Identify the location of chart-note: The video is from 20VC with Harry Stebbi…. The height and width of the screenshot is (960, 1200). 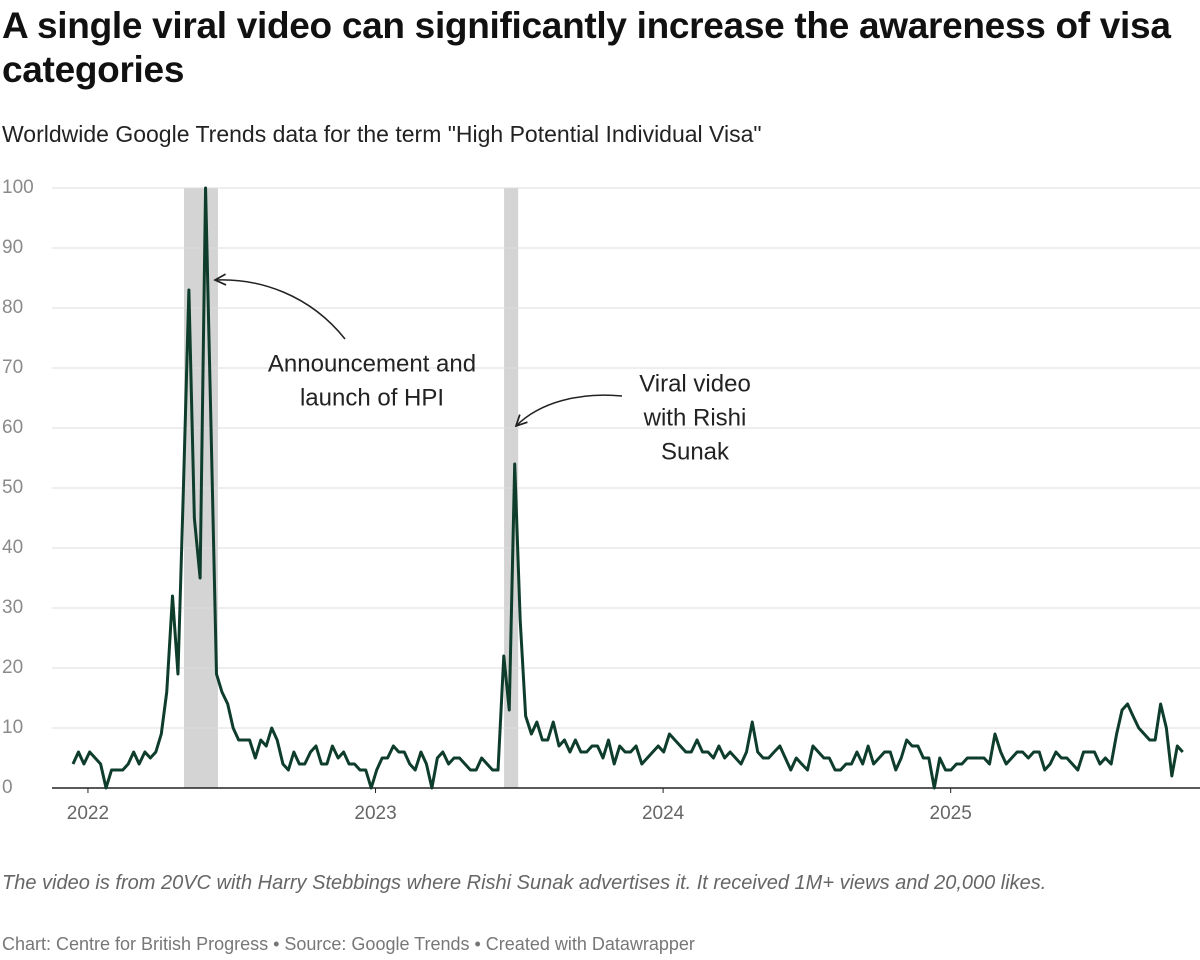
(524, 883).